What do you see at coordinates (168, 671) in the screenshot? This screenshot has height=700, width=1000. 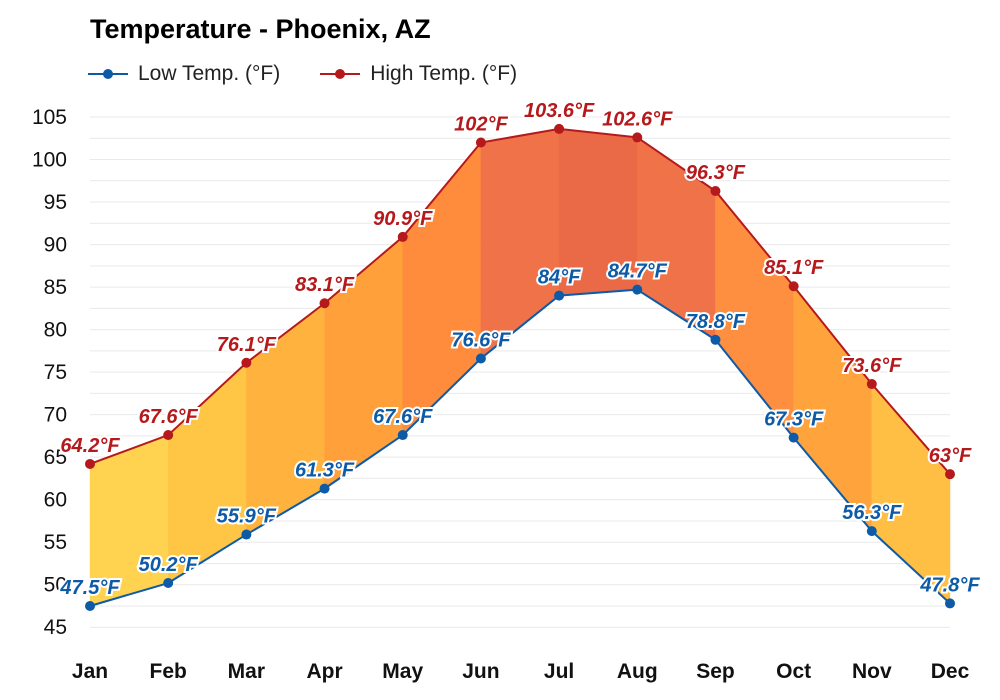 I see `x-tick-label: Feb` at bounding box center [168, 671].